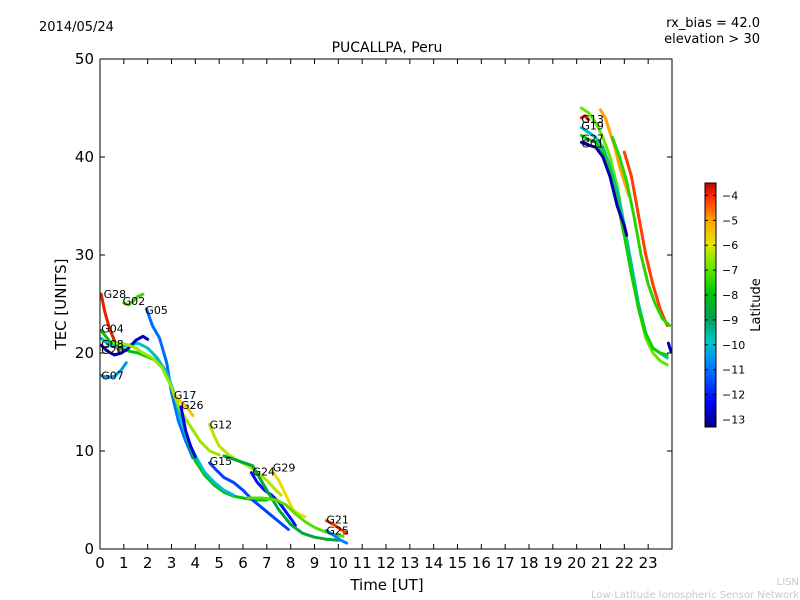 The image size is (800, 600). What do you see at coordinates (249, 496) in the screenshot?
I see `series-line-g15` at bounding box center [249, 496].